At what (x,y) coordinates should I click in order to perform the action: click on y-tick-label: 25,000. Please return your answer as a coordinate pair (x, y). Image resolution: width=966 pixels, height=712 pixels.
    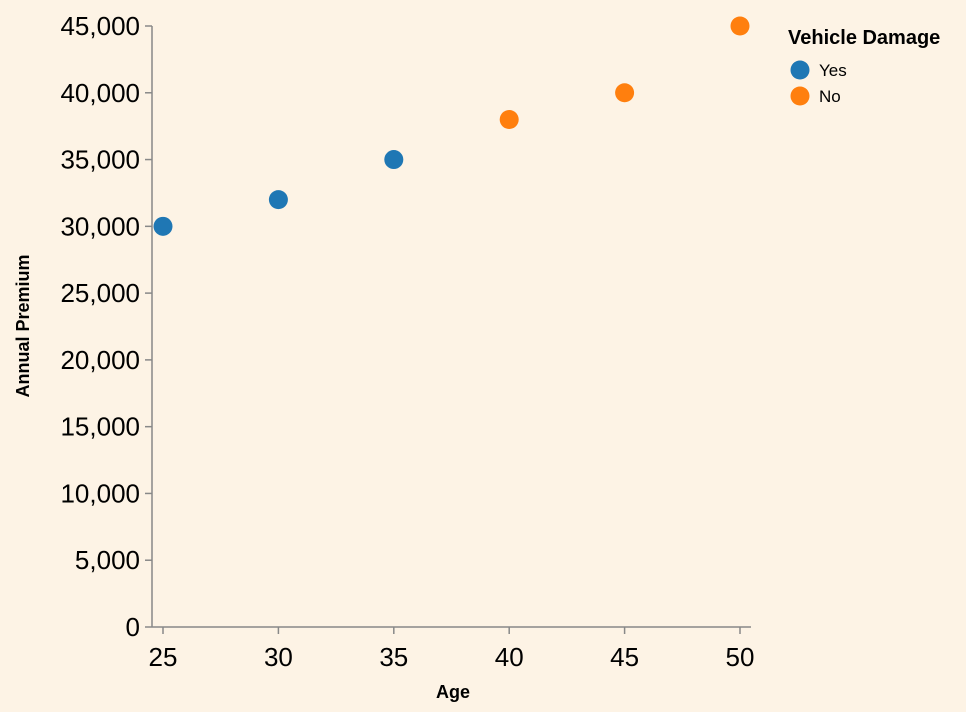
    Looking at the image, I should click on (100, 293).